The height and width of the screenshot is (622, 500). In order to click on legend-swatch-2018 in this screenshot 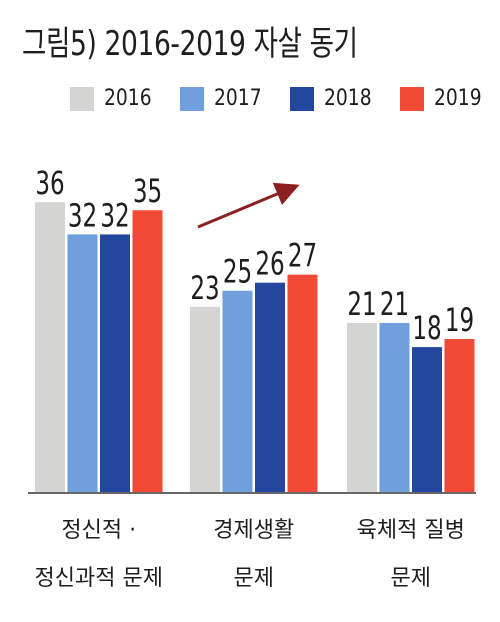, I will do `click(302, 98)`.